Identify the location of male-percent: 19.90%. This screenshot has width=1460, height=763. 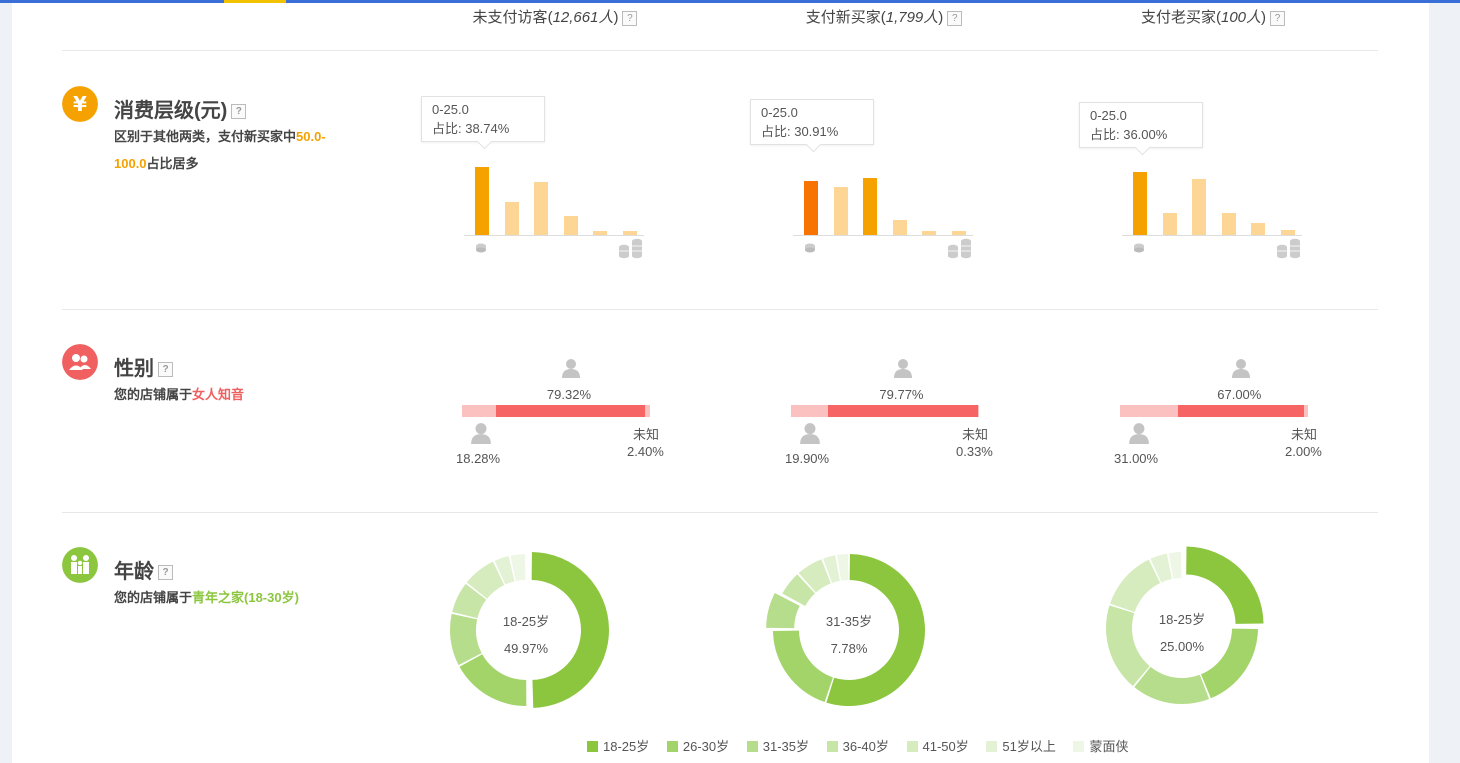
(807, 458).